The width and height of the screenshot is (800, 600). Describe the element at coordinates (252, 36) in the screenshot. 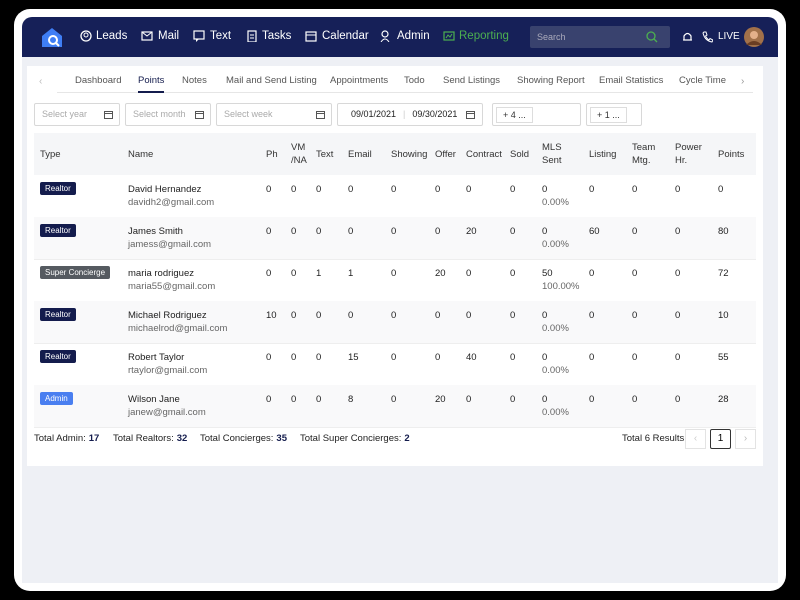

I see `tasks-icon` at that location.